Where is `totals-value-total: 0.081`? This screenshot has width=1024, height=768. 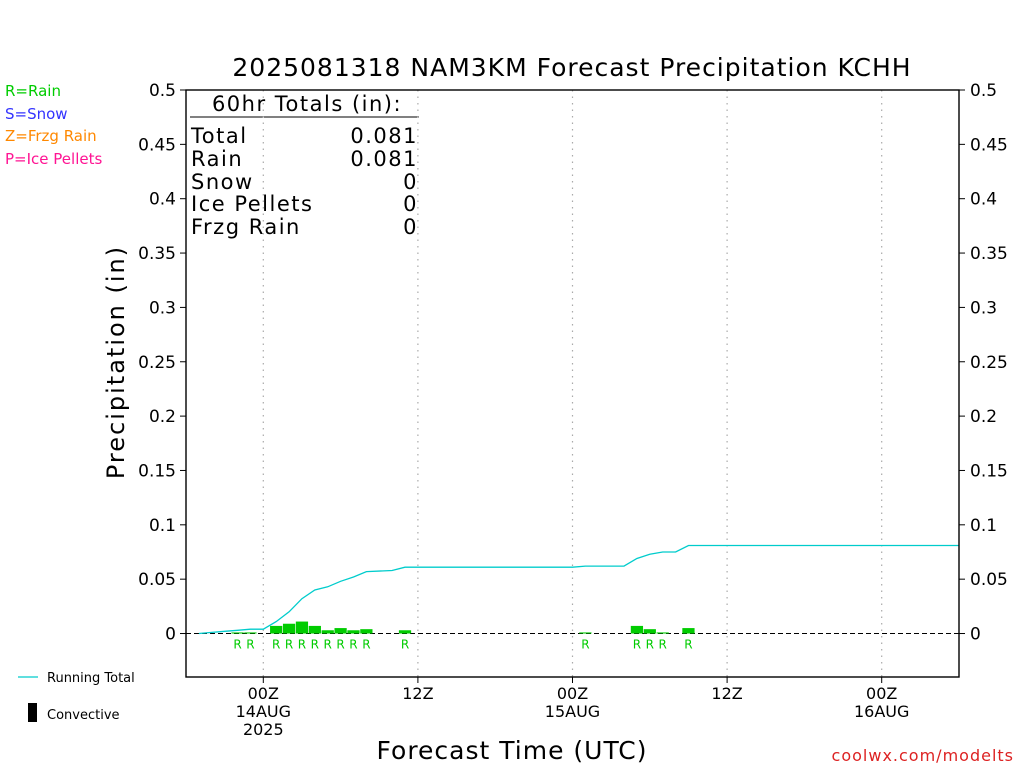
totals-value-total: 0.081 is located at coordinates (384, 136).